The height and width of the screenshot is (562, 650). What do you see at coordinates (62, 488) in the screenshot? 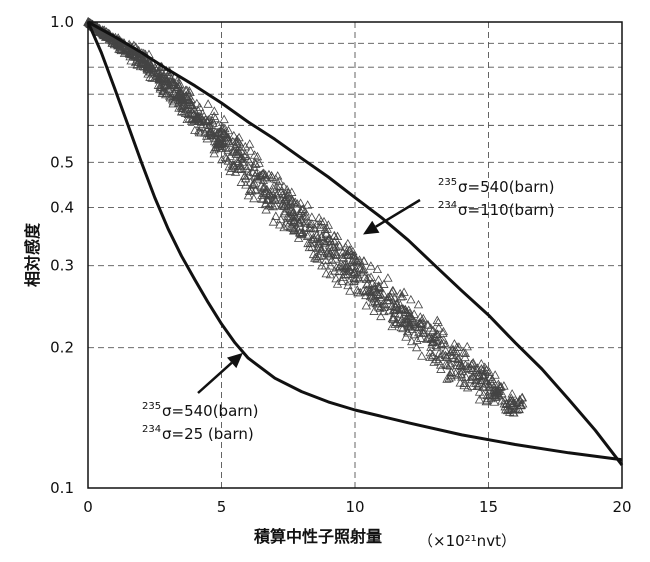
I see `y-tick-label: 0.1` at bounding box center [62, 488].